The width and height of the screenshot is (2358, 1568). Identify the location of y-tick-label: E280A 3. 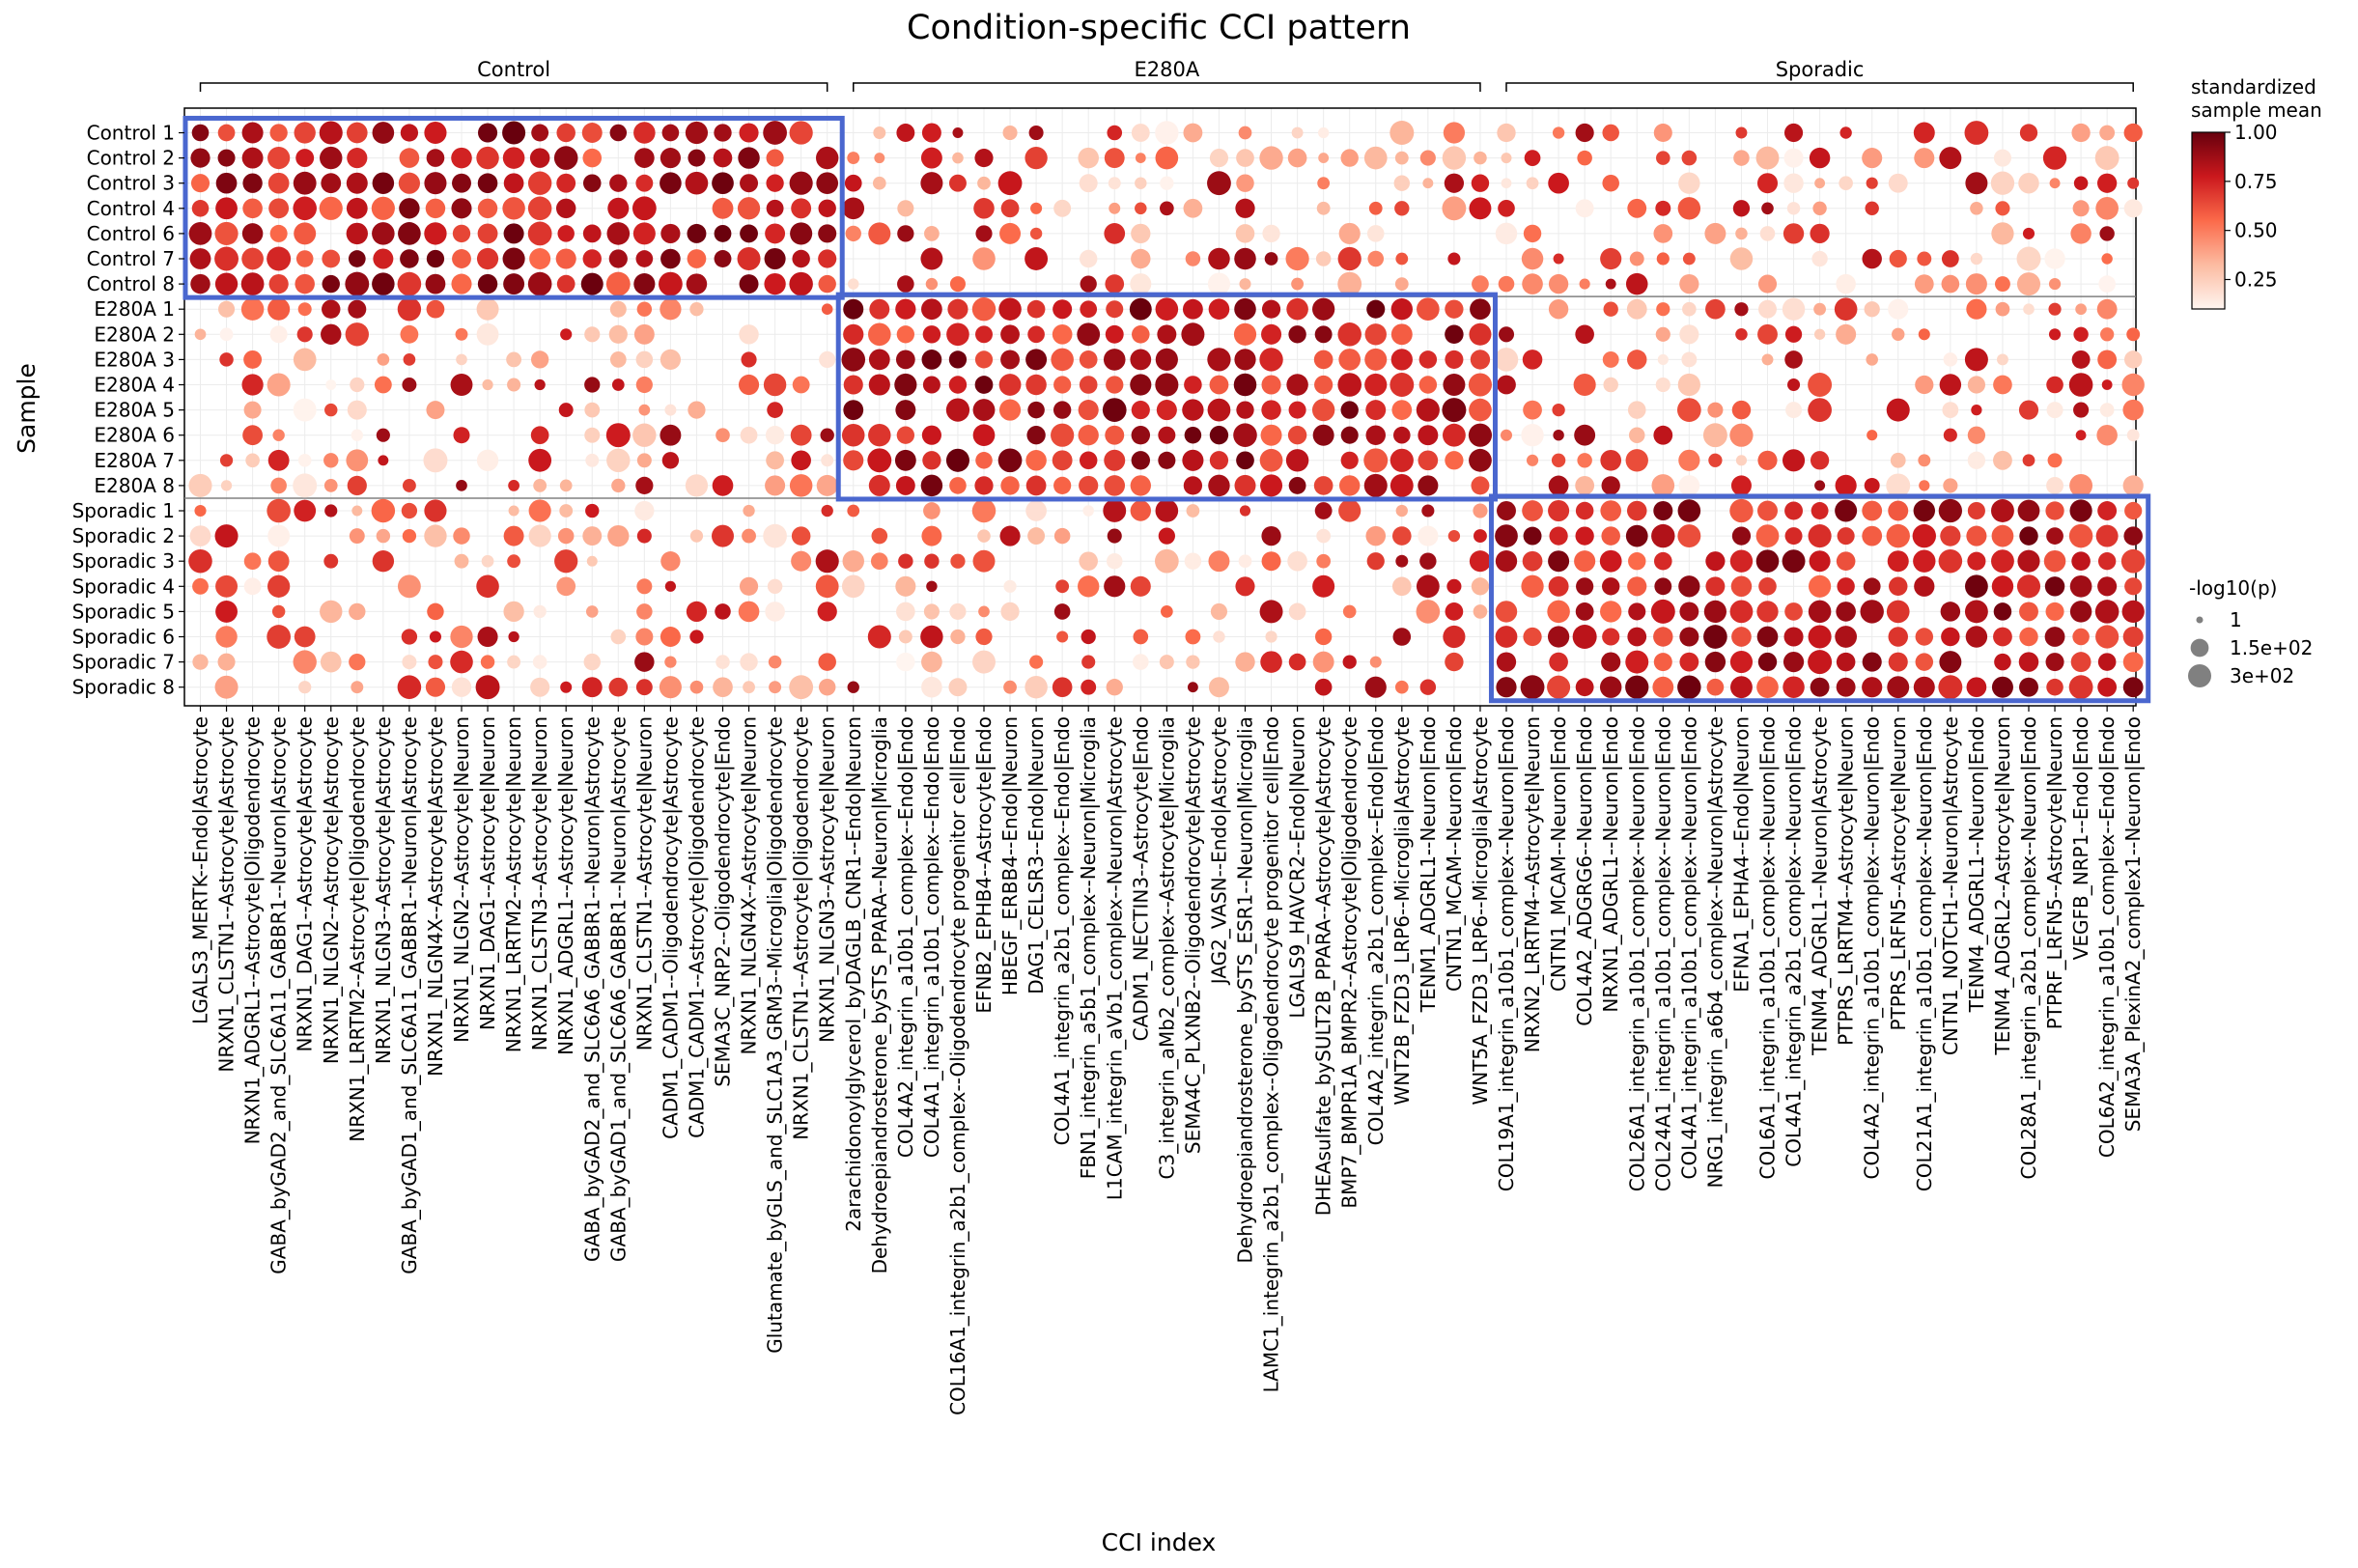
(134, 359).